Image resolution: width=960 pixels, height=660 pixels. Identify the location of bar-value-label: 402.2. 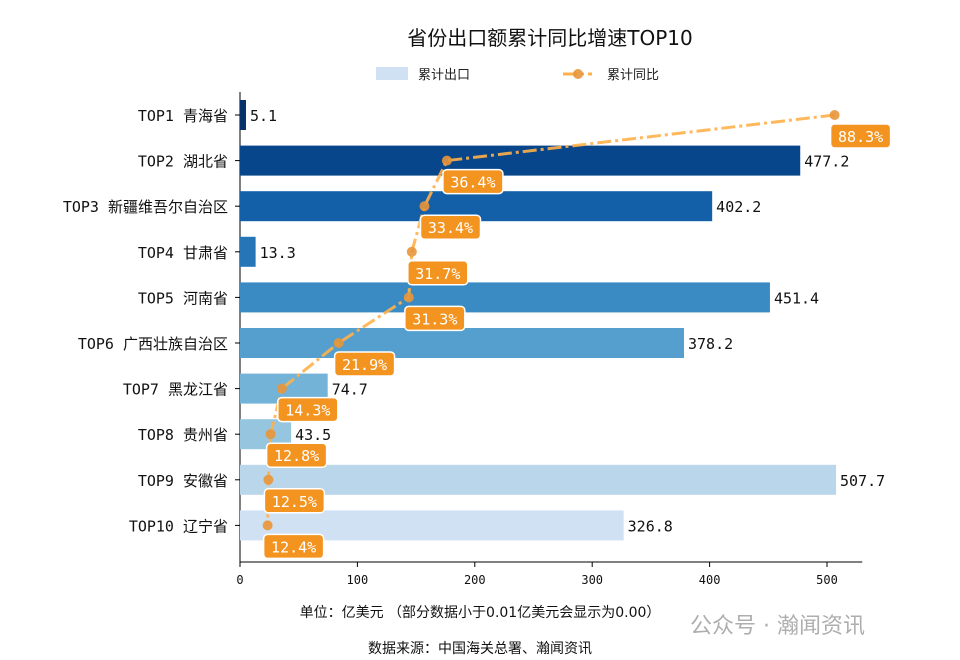
(738, 207).